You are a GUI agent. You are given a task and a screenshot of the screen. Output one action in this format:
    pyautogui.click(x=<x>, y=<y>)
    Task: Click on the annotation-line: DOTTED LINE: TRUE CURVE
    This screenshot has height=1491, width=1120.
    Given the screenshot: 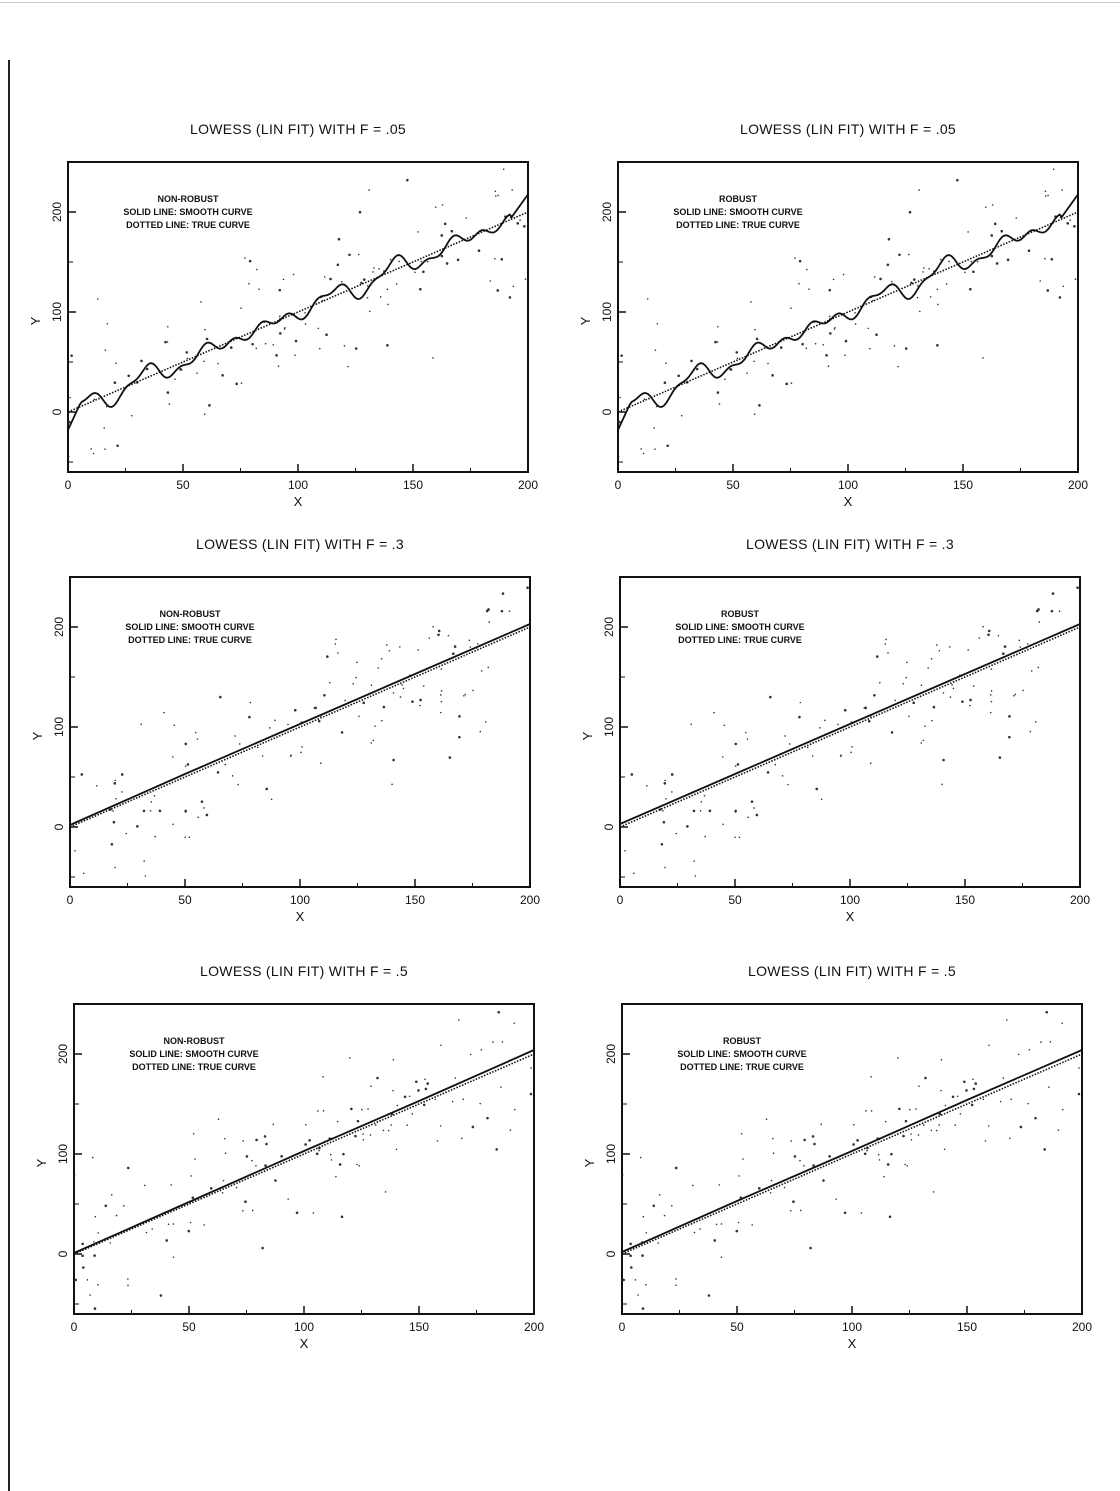 What is the action you would take?
    pyautogui.click(x=738, y=225)
    